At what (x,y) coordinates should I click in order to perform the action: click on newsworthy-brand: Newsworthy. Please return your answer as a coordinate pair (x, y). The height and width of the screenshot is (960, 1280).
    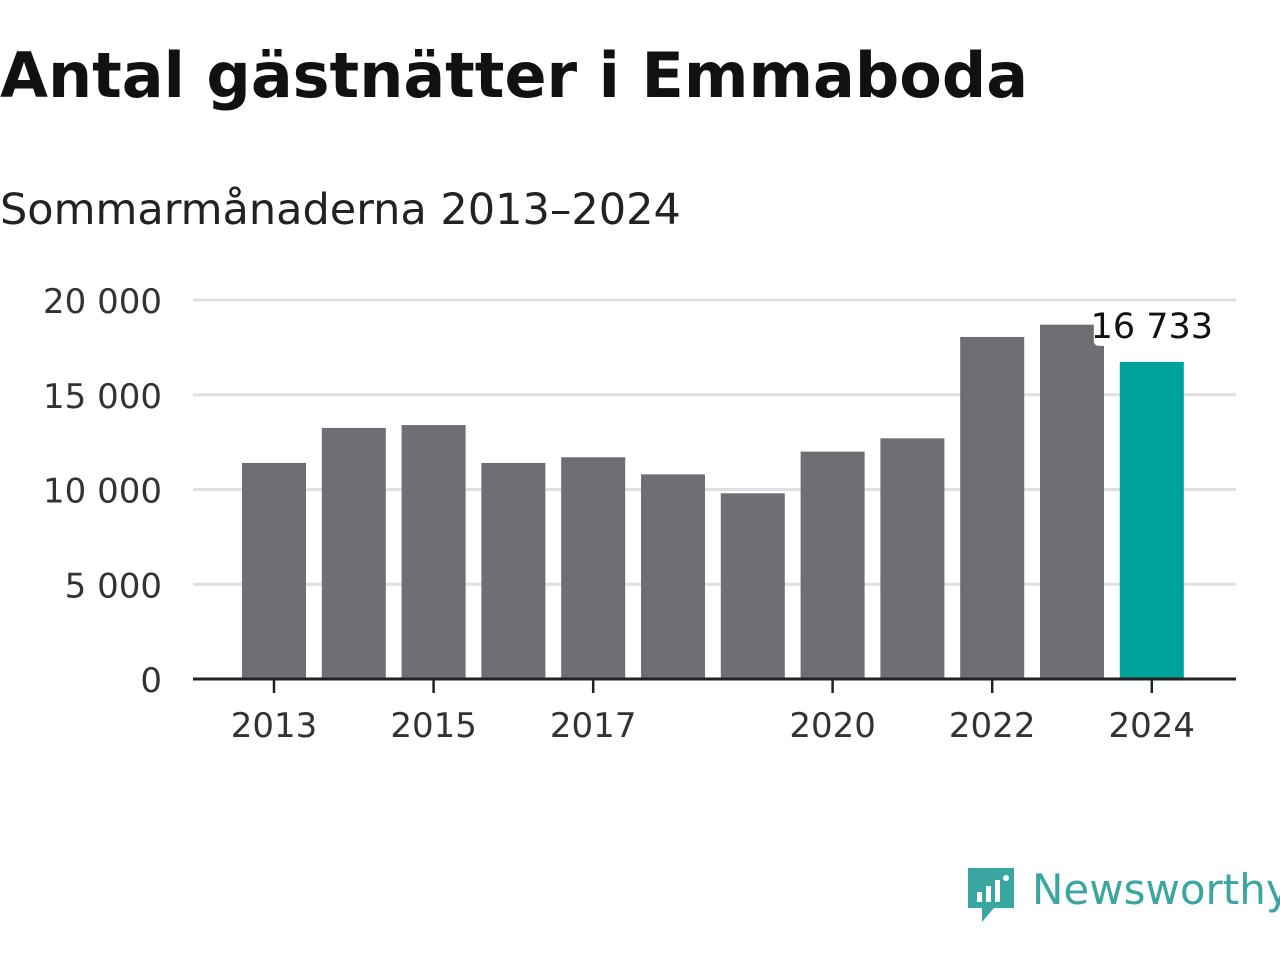
    Looking at the image, I should click on (1121, 895).